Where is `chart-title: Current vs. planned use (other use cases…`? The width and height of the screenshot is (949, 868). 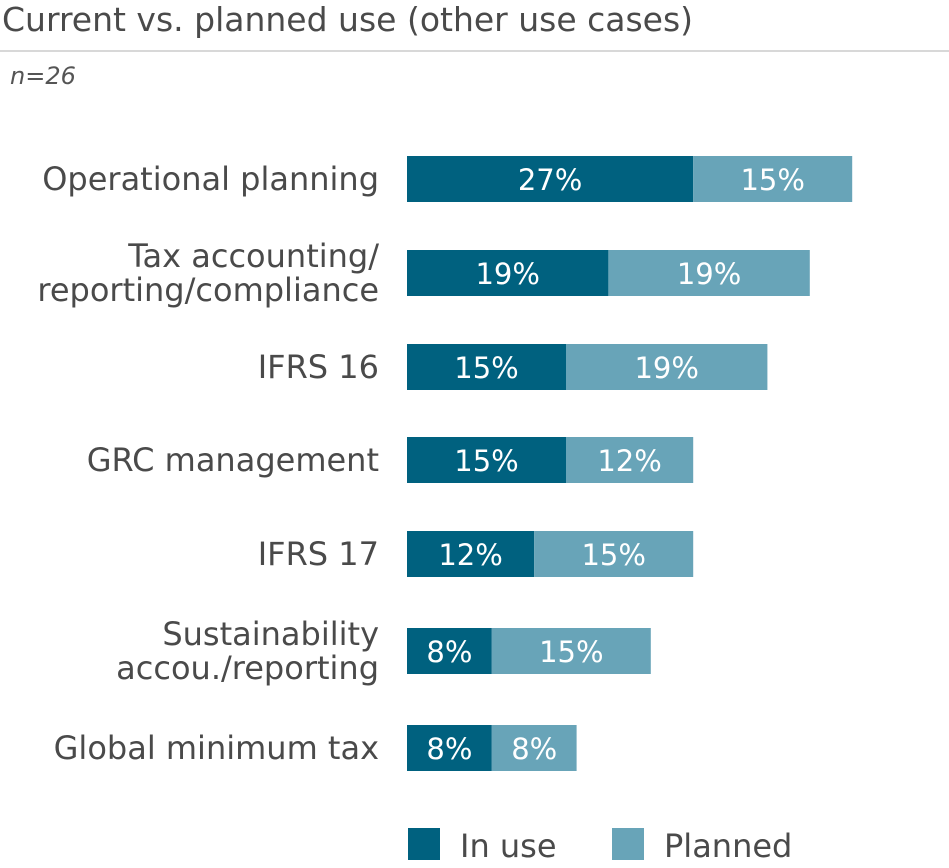 chart-title: Current vs. planned use (other use cases… is located at coordinates (348, 19).